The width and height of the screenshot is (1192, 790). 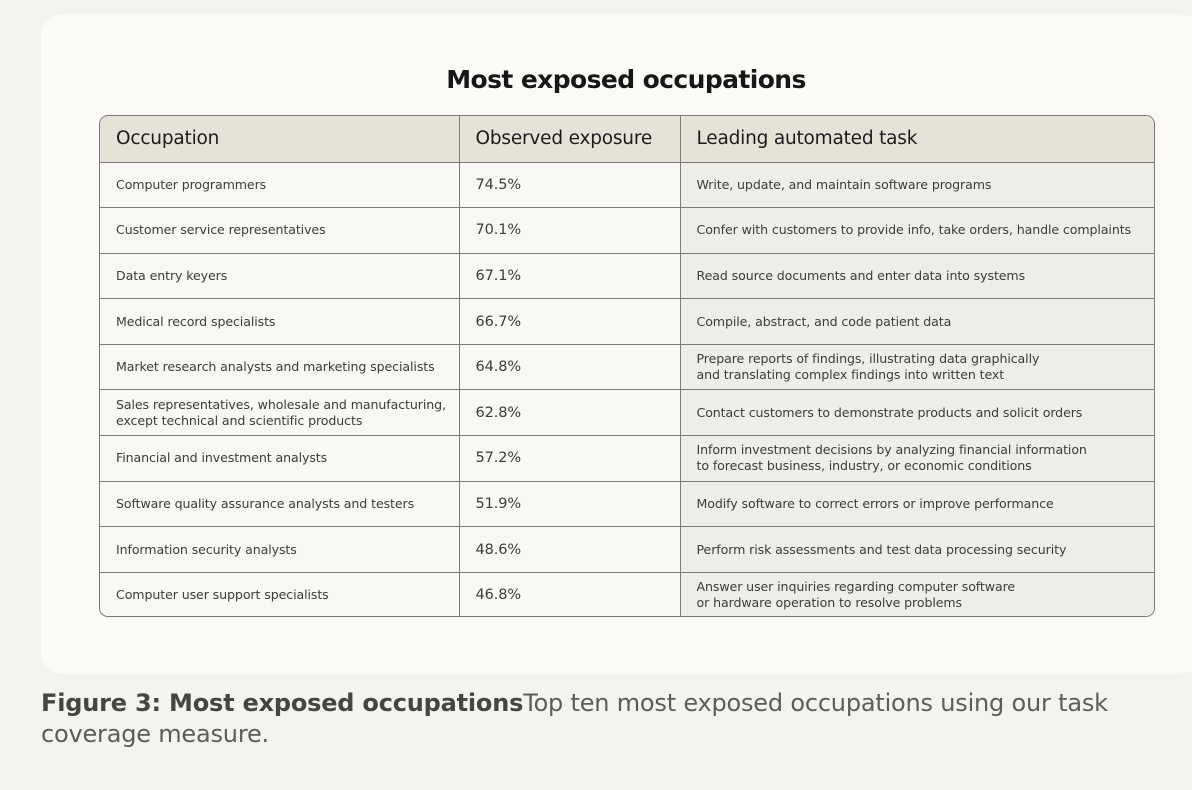 I want to click on exposure-cell: 48.6%, so click(x=570, y=549).